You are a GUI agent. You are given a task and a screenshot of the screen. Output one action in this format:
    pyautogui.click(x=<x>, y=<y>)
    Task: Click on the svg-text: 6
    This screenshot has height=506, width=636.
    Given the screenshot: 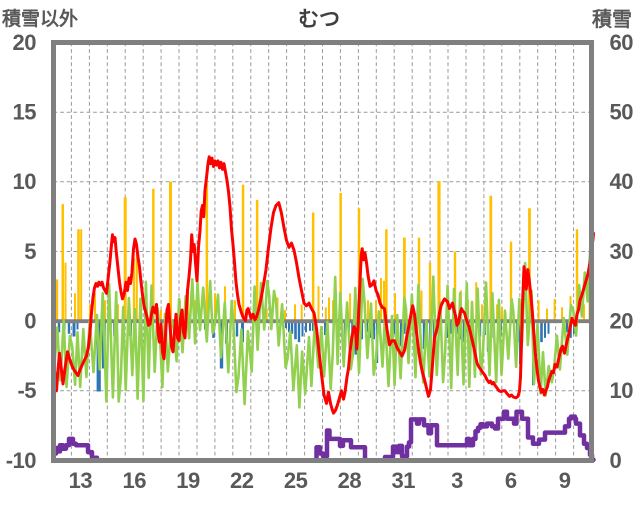 What is the action you would take?
    pyautogui.click(x=511, y=480)
    